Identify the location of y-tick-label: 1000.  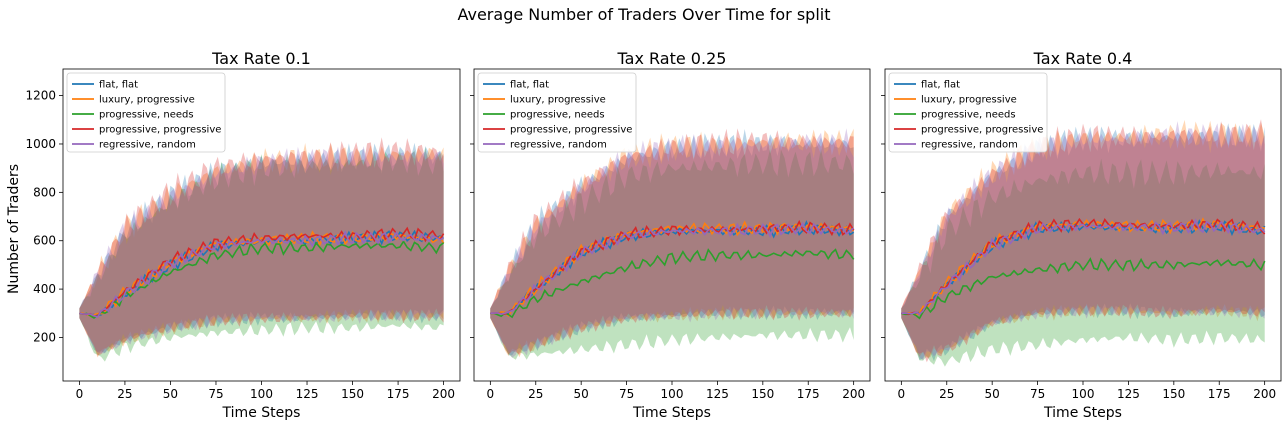
(40, 144).